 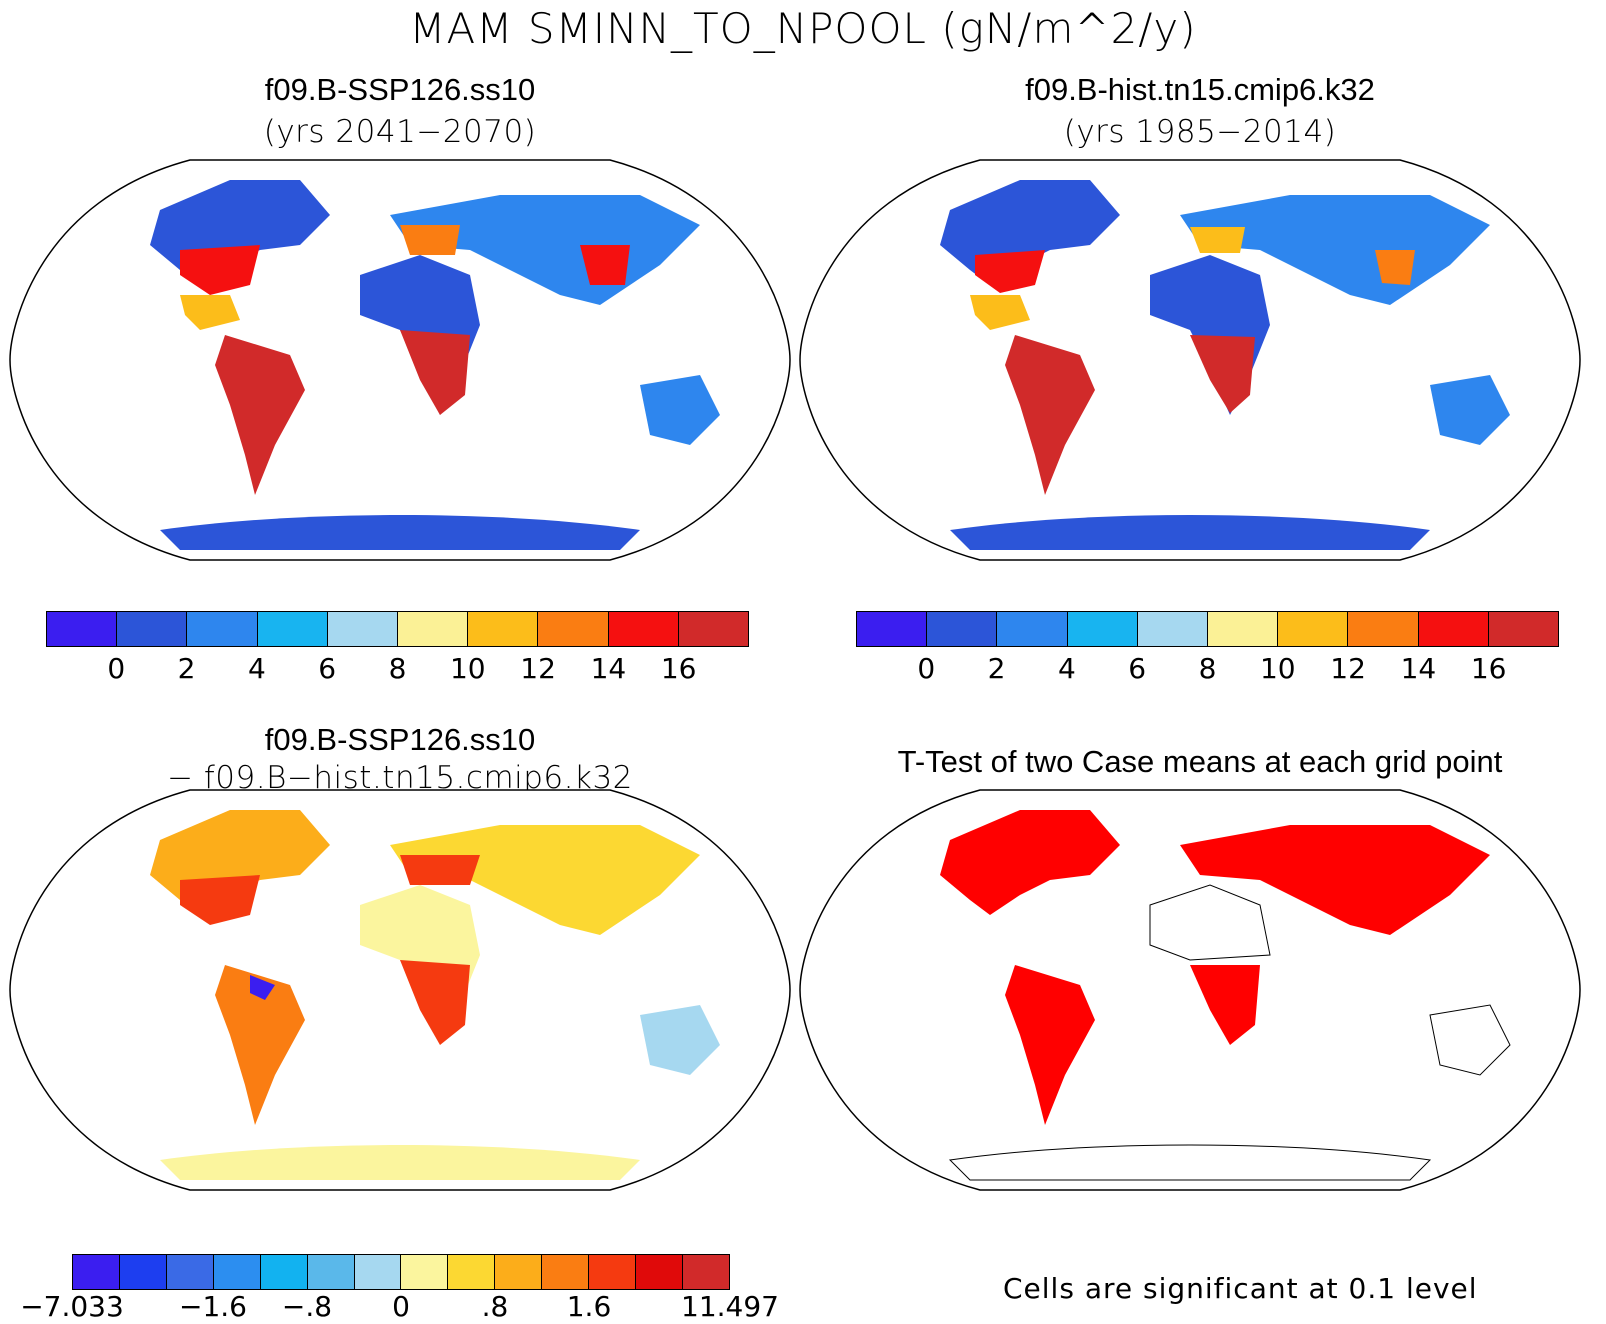 I want to click on significance-fields, so click(x=1225, y=995).